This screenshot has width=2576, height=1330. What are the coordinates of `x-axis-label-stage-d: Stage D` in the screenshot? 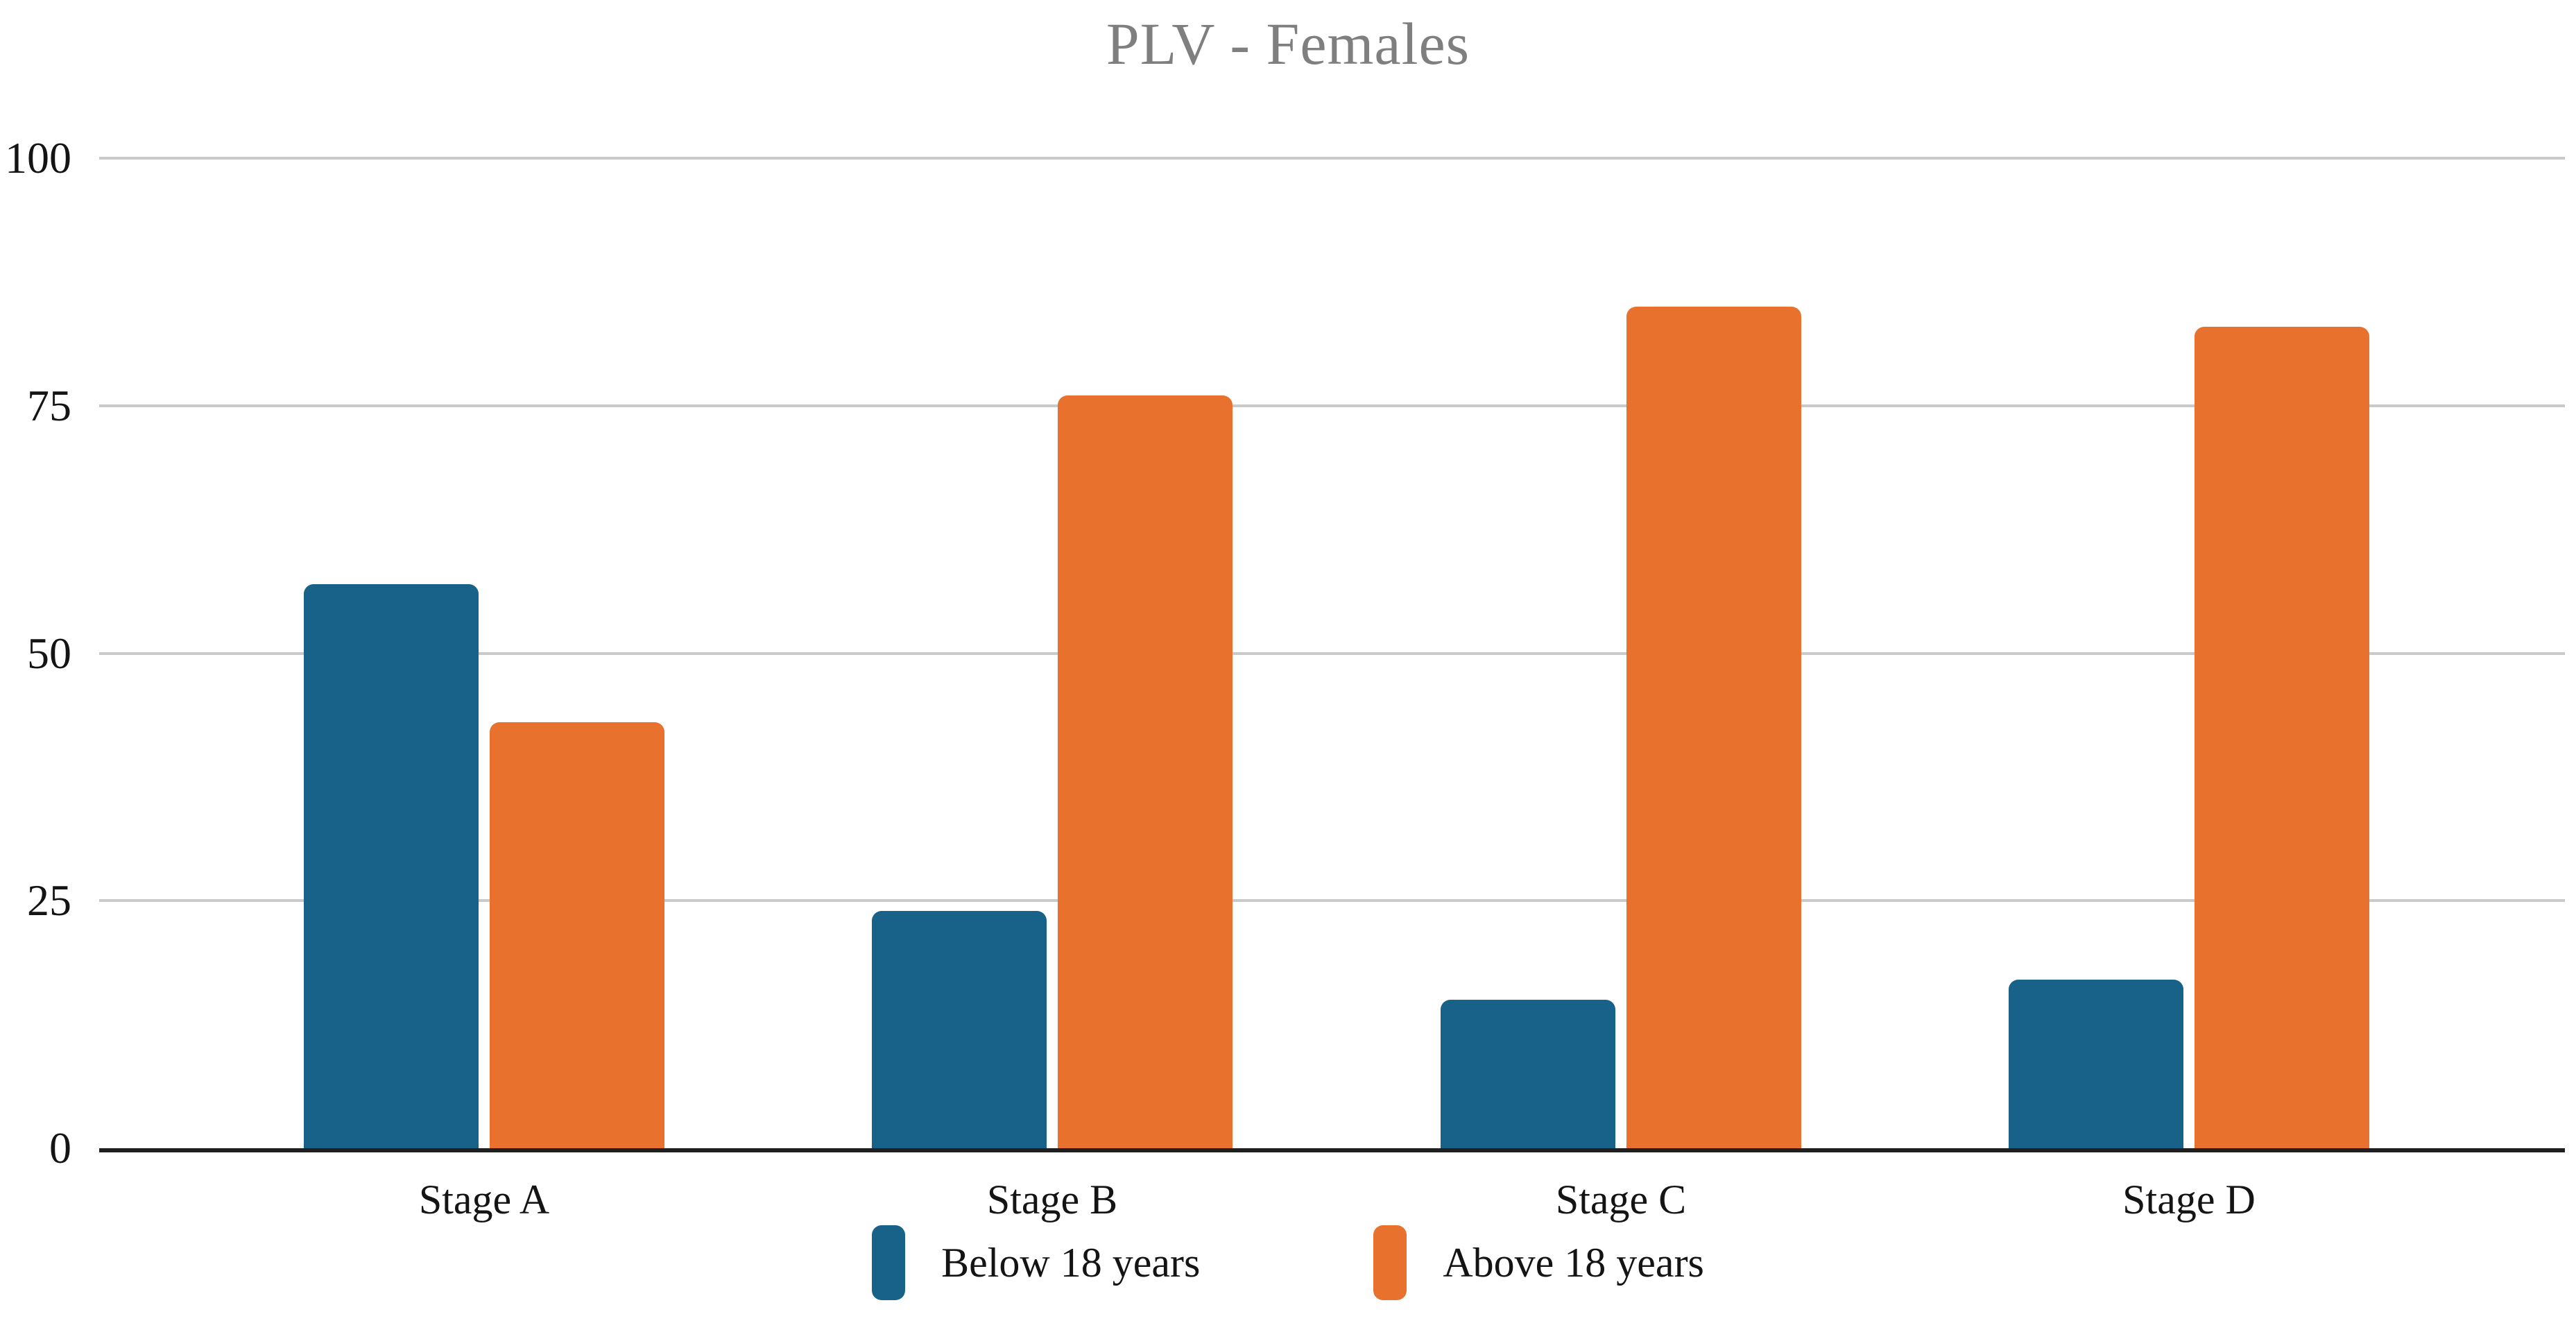 It's located at (2189, 1199).